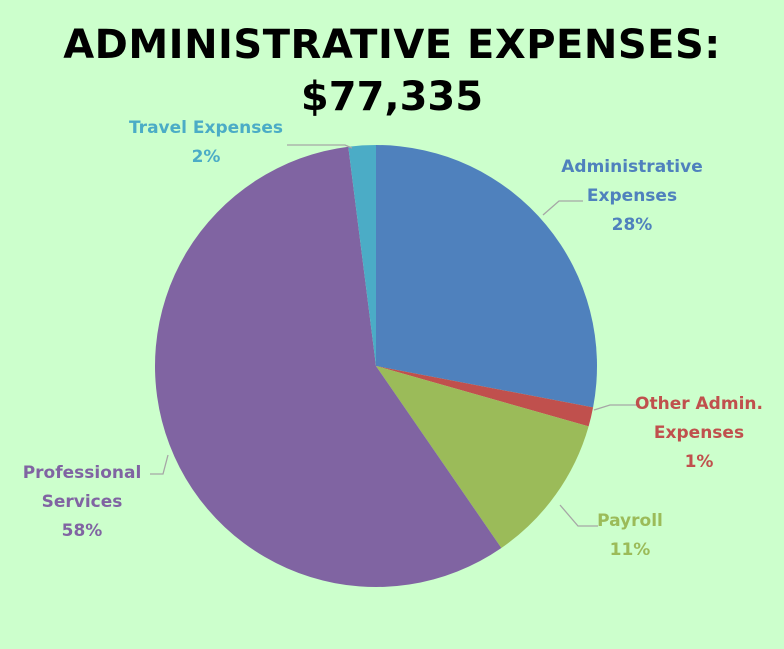  I want to click on slice-label: Travel Expenses 2%, so click(206, 142).